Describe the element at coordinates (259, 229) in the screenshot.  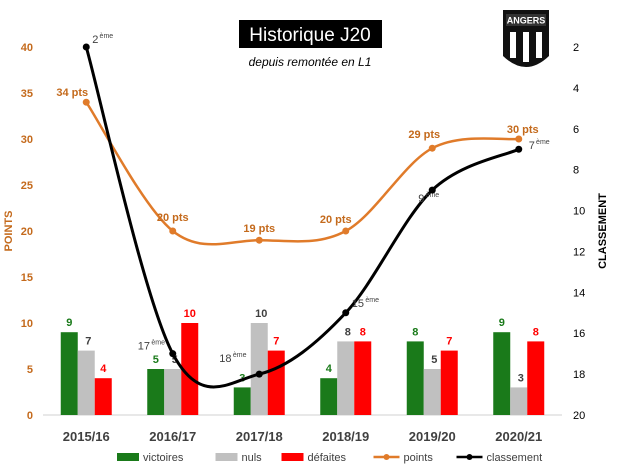
I see `points-value-label: 19 pts` at that location.